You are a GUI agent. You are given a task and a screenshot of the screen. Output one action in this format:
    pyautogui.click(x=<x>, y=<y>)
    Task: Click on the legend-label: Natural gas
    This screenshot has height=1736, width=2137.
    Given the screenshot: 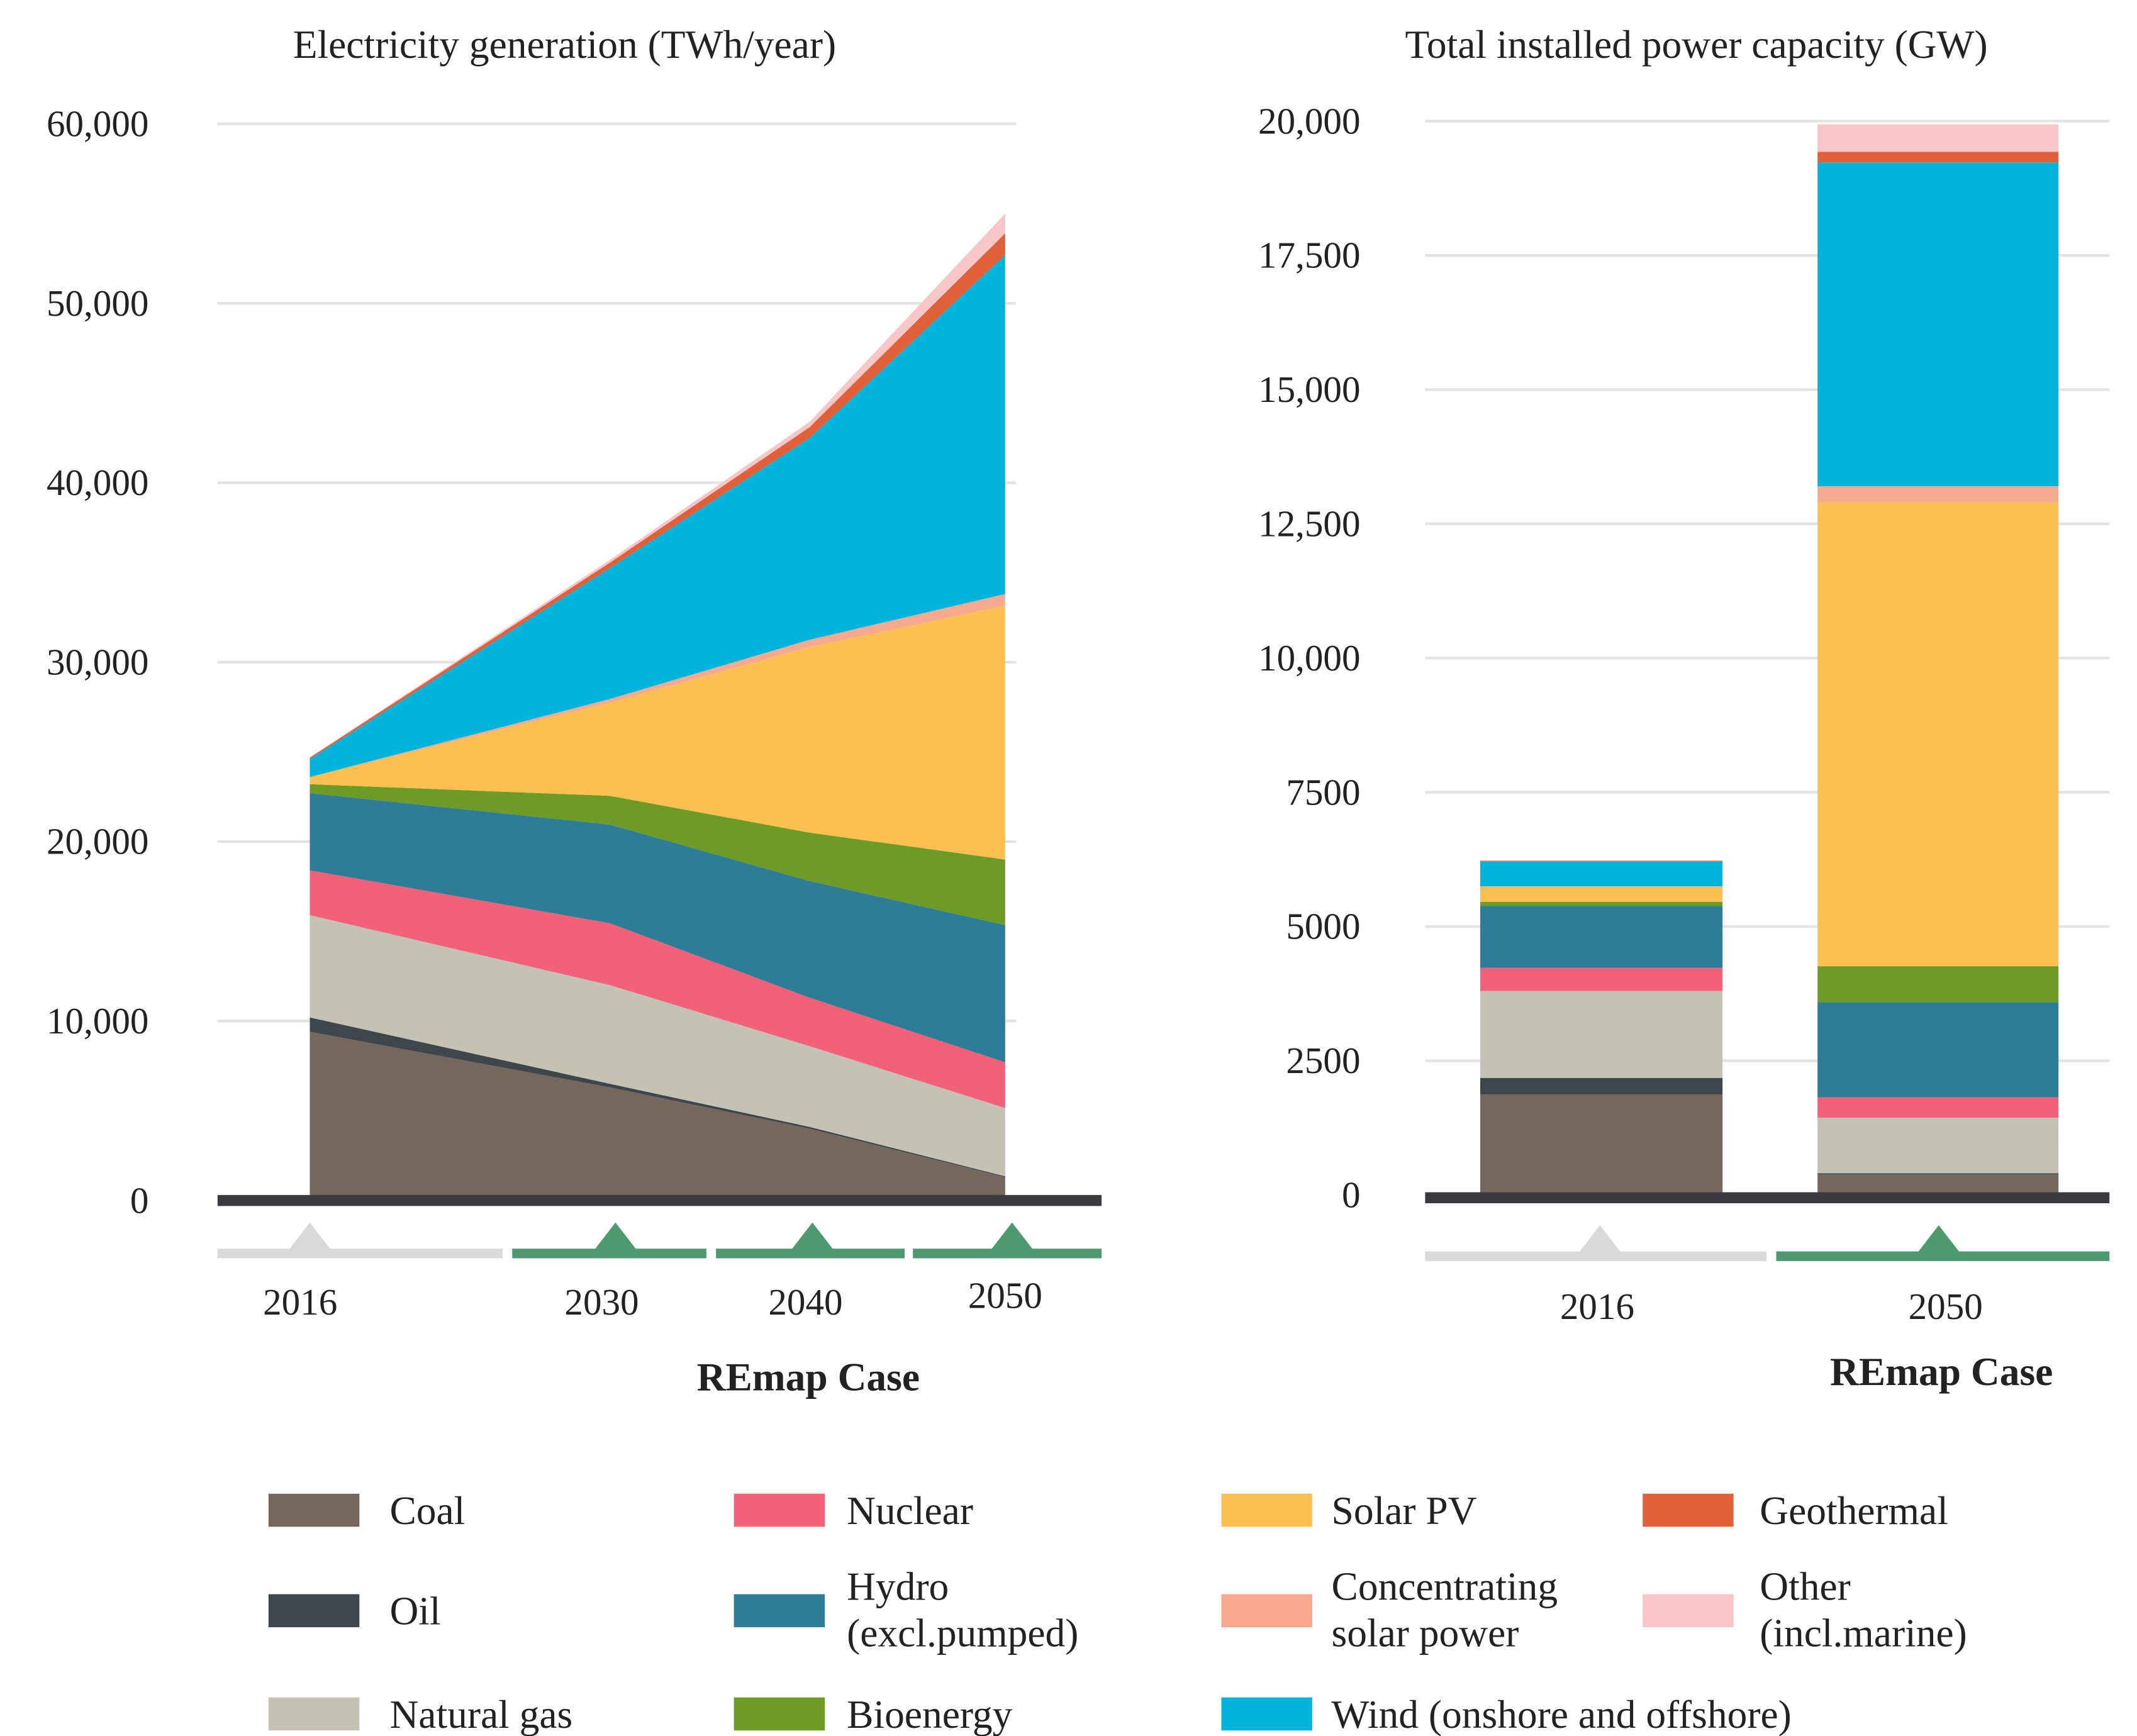 What is the action you would take?
    pyautogui.click(x=481, y=1714)
    